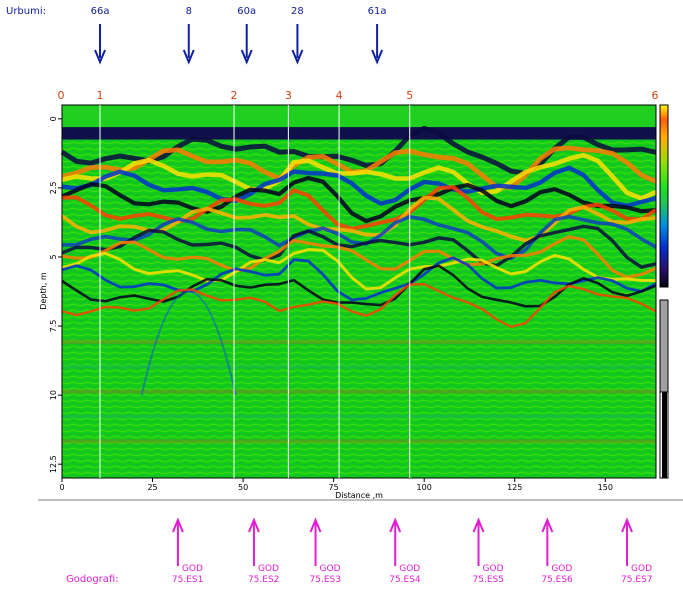  What do you see at coordinates (359, 495) in the screenshot?
I see `x-axis-label: Distance ,m` at bounding box center [359, 495].